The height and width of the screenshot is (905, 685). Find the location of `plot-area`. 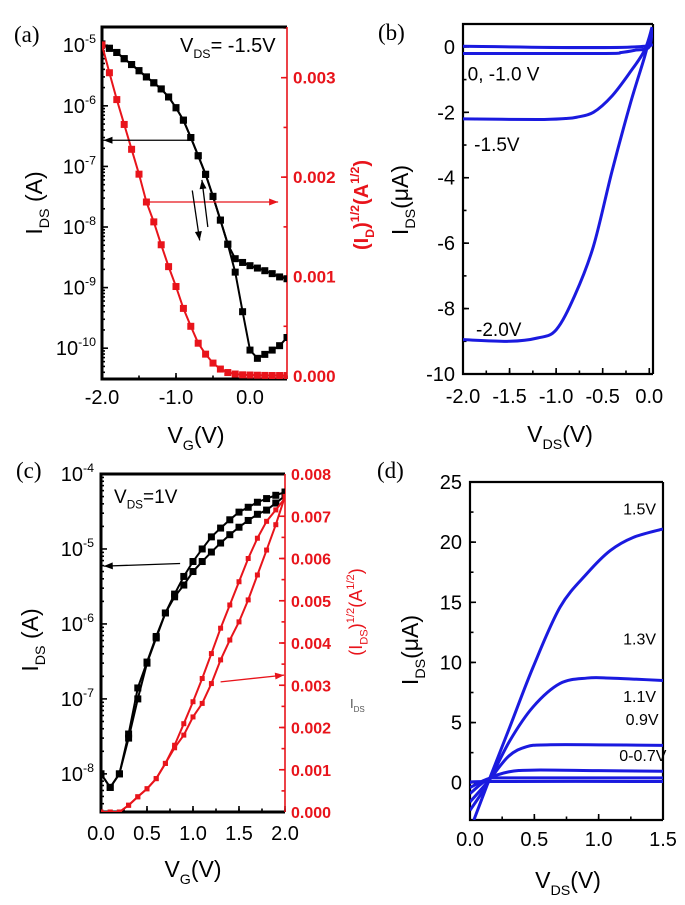

plot-area is located at coordinates (558, 184).